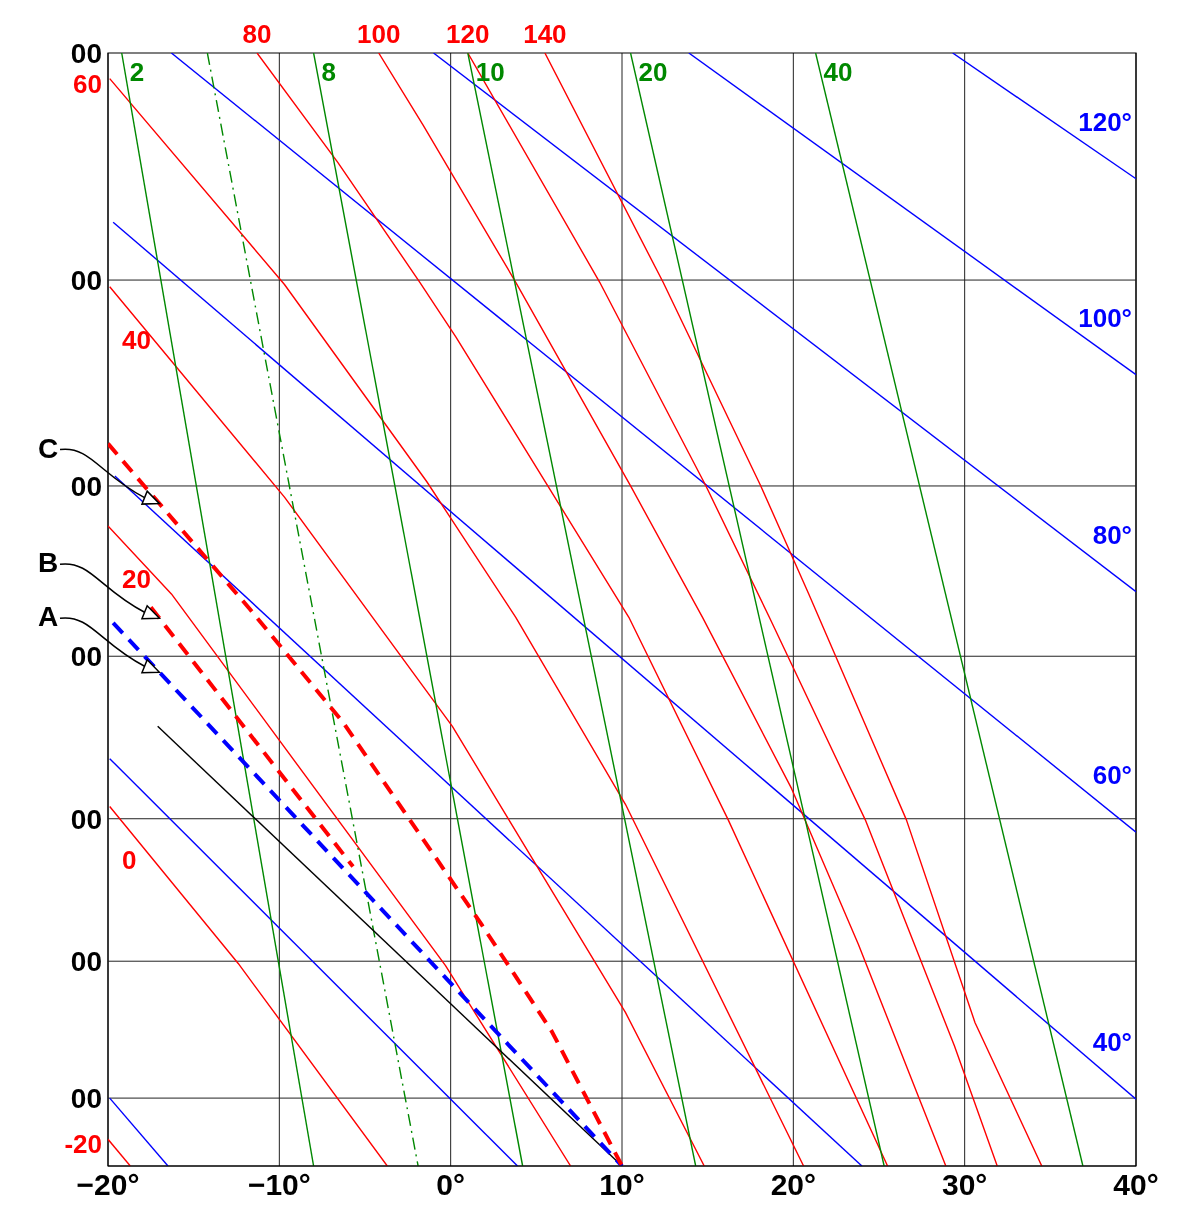 The height and width of the screenshot is (1224, 1180). Describe the element at coordinates (490, 72) in the screenshot. I see `series-label: 10` at that location.